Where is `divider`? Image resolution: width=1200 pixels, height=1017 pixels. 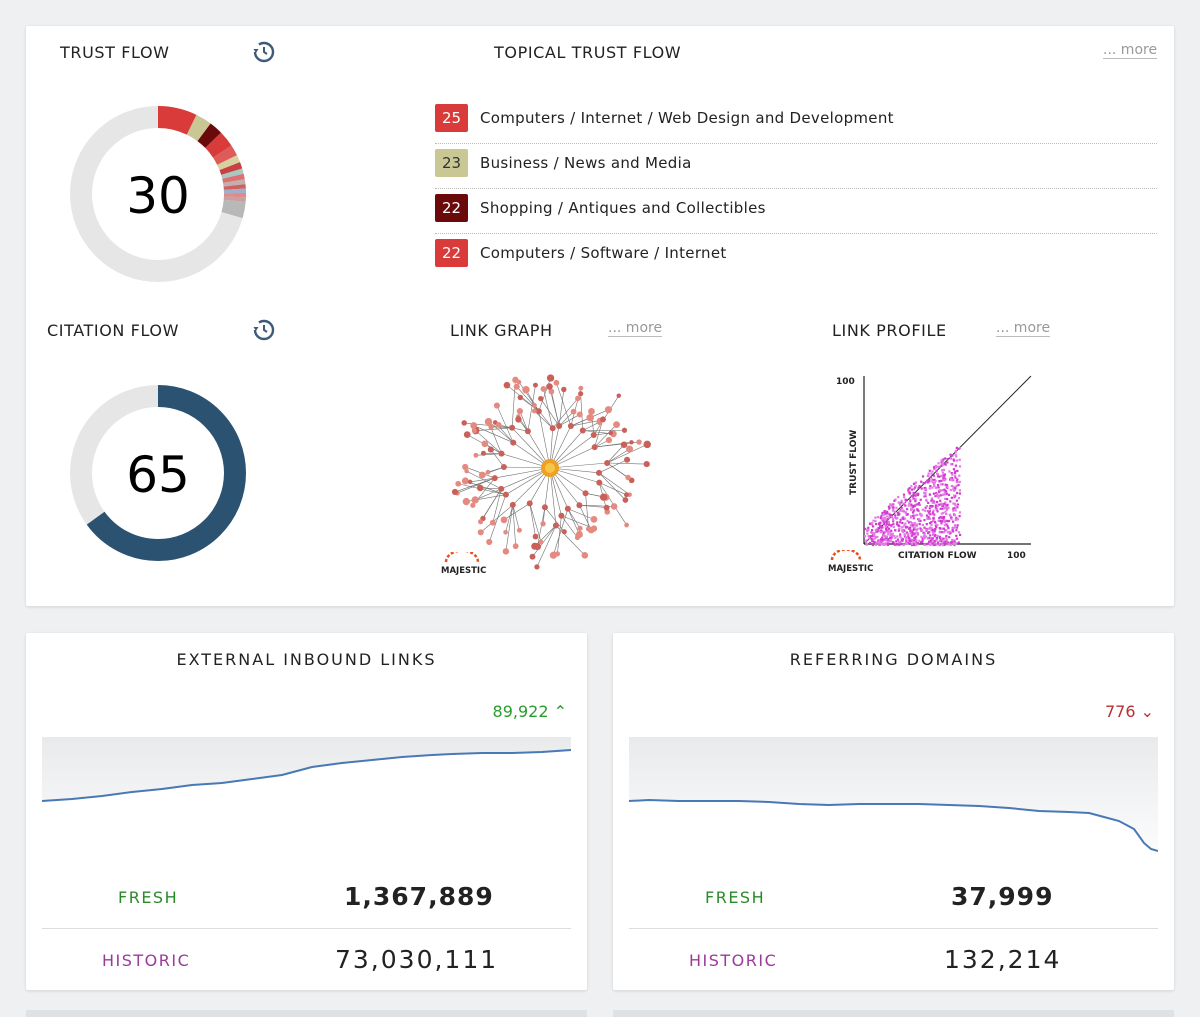 divider is located at coordinates (893, 928).